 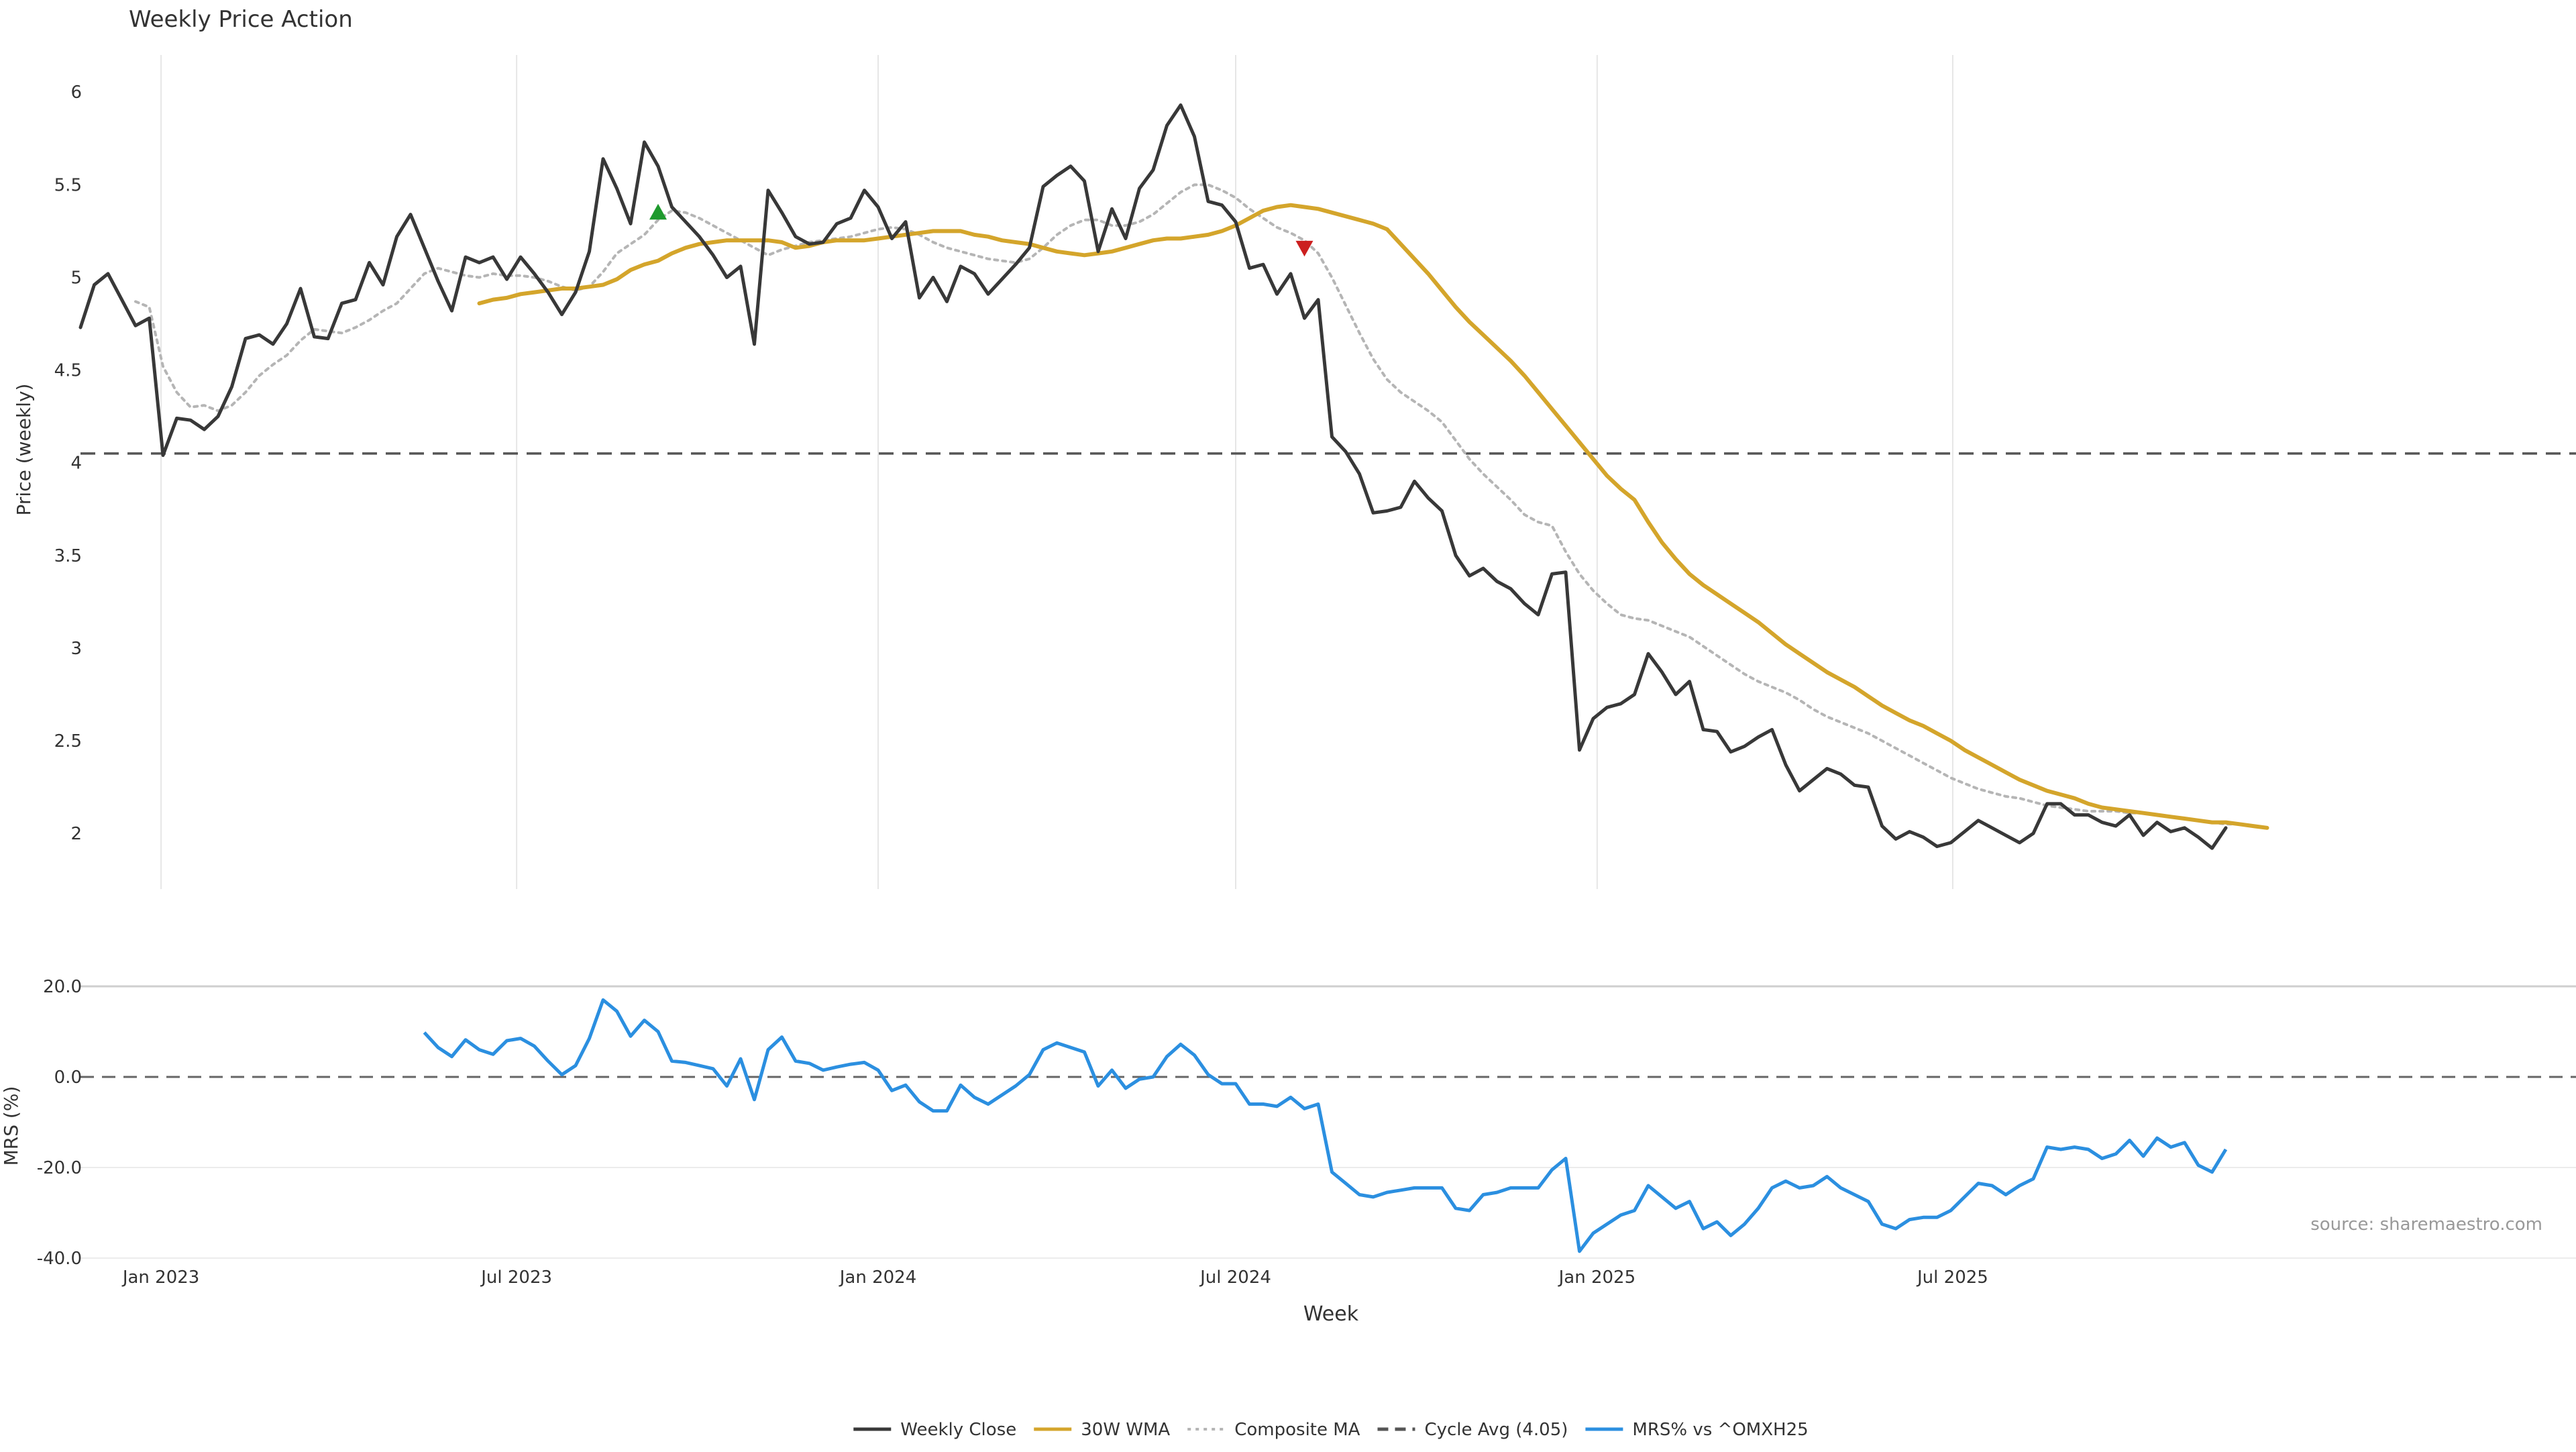 What do you see at coordinates (76, 834) in the screenshot?
I see `price-y-tick-label: 2` at bounding box center [76, 834].